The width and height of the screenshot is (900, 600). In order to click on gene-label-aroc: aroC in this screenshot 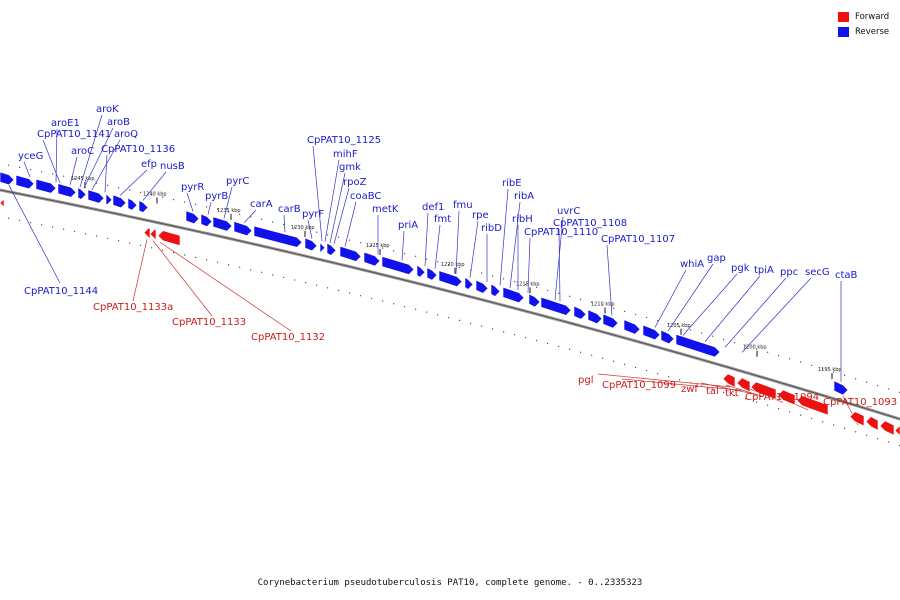, I will do `click(82, 151)`.